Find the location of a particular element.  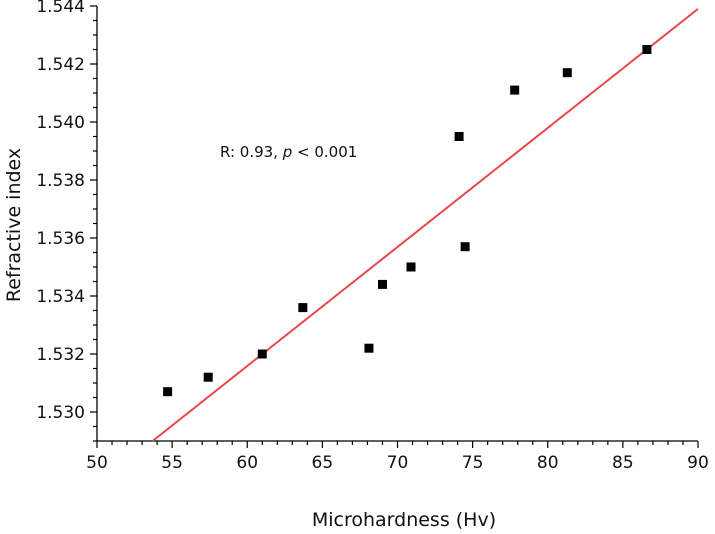

x-tick-label: 65 is located at coordinates (323, 463).